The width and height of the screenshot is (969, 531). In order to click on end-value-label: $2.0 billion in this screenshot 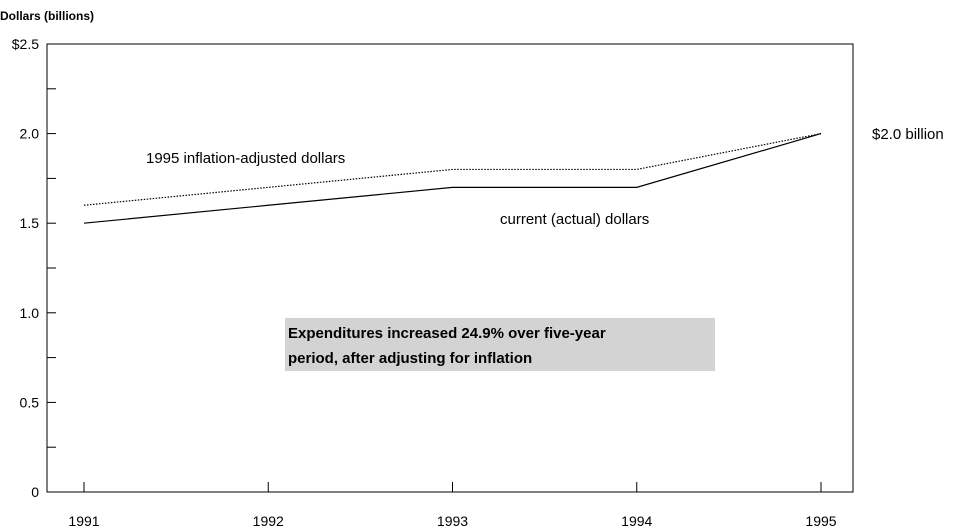, I will do `click(908, 134)`.